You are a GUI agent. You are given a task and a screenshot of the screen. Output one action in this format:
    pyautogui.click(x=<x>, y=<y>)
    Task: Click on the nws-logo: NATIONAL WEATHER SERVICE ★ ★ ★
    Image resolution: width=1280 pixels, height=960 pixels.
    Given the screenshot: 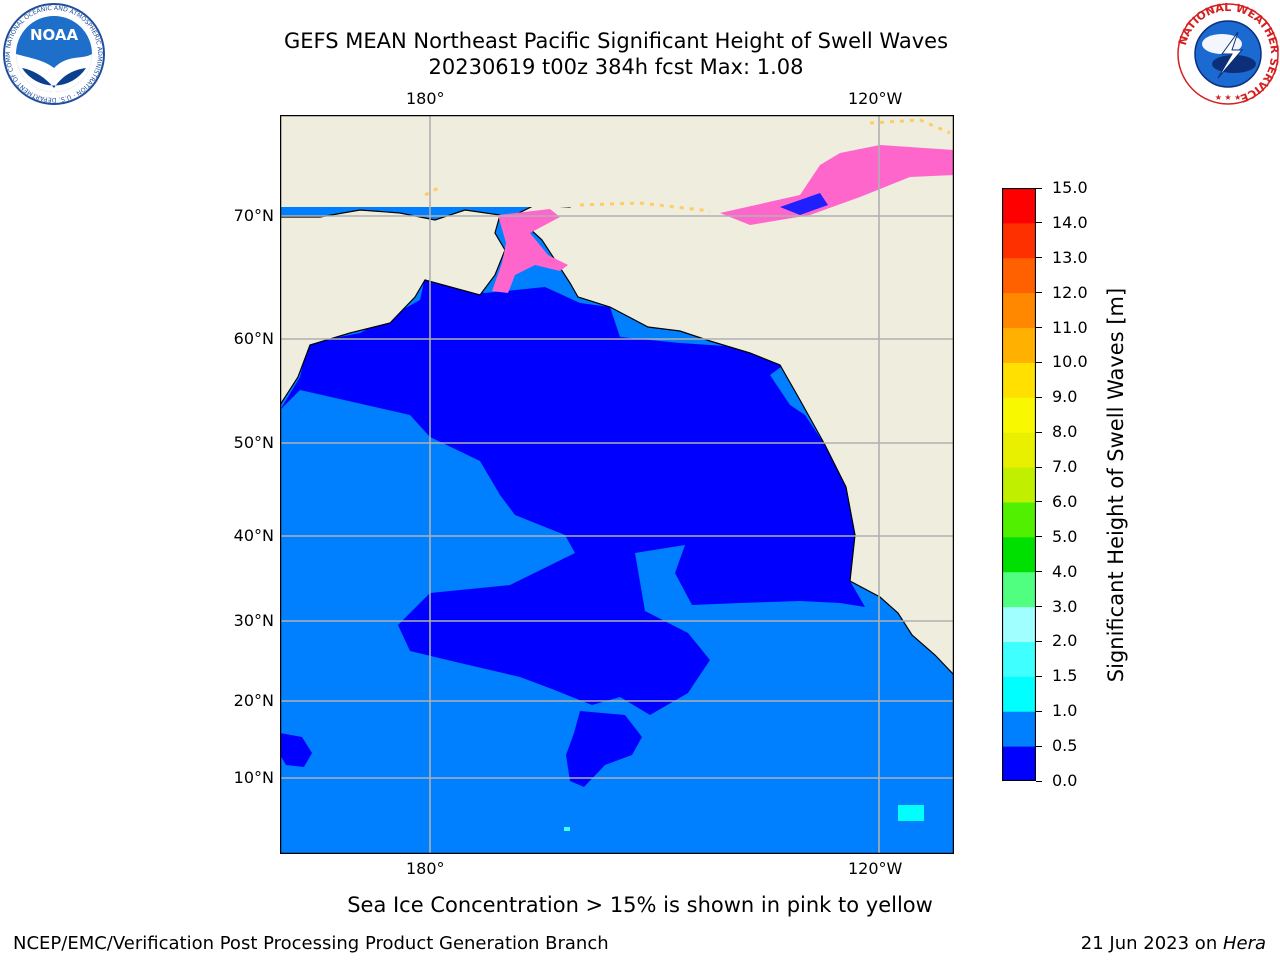 What is the action you would take?
    pyautogui.click(x=1228, y=53)
    